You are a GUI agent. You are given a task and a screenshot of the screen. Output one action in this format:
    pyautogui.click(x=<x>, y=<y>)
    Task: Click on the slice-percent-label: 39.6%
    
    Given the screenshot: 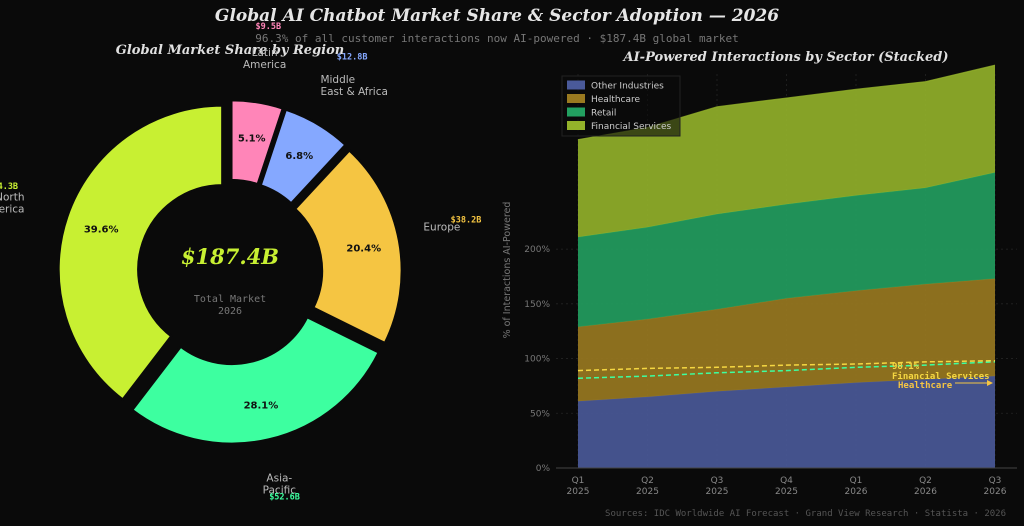 What is the action you would take?
    pyautogui.click(x=101, y=229)
    